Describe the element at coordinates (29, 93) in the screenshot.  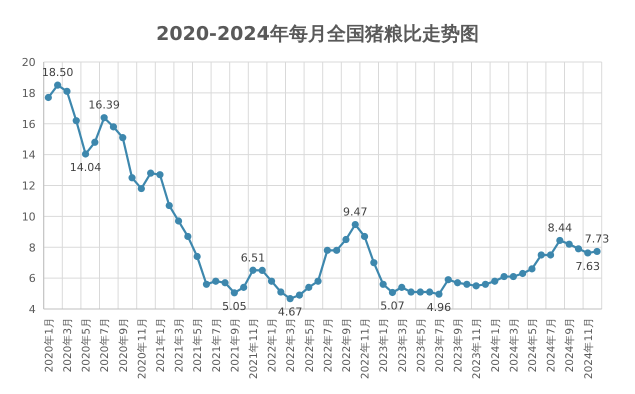
I see `y-tick-label: 18` at that location.